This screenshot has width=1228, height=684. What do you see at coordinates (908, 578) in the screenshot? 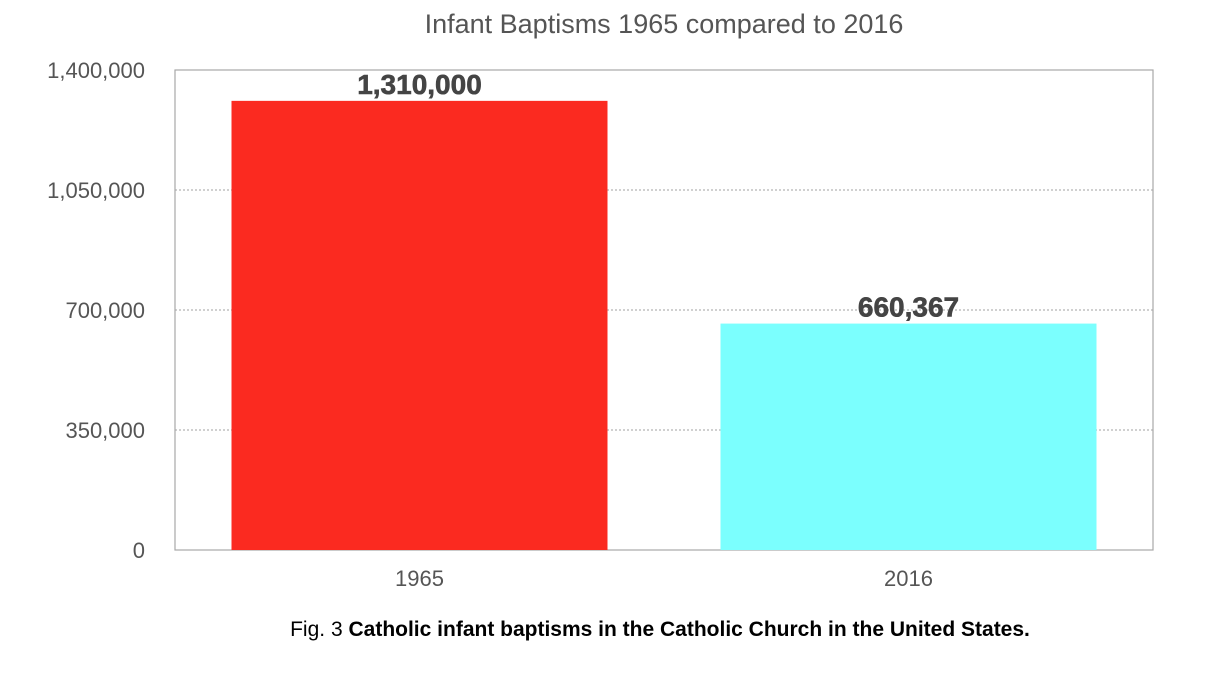
I see `x-tick-label: 2016` at bounding box center [908, 578].